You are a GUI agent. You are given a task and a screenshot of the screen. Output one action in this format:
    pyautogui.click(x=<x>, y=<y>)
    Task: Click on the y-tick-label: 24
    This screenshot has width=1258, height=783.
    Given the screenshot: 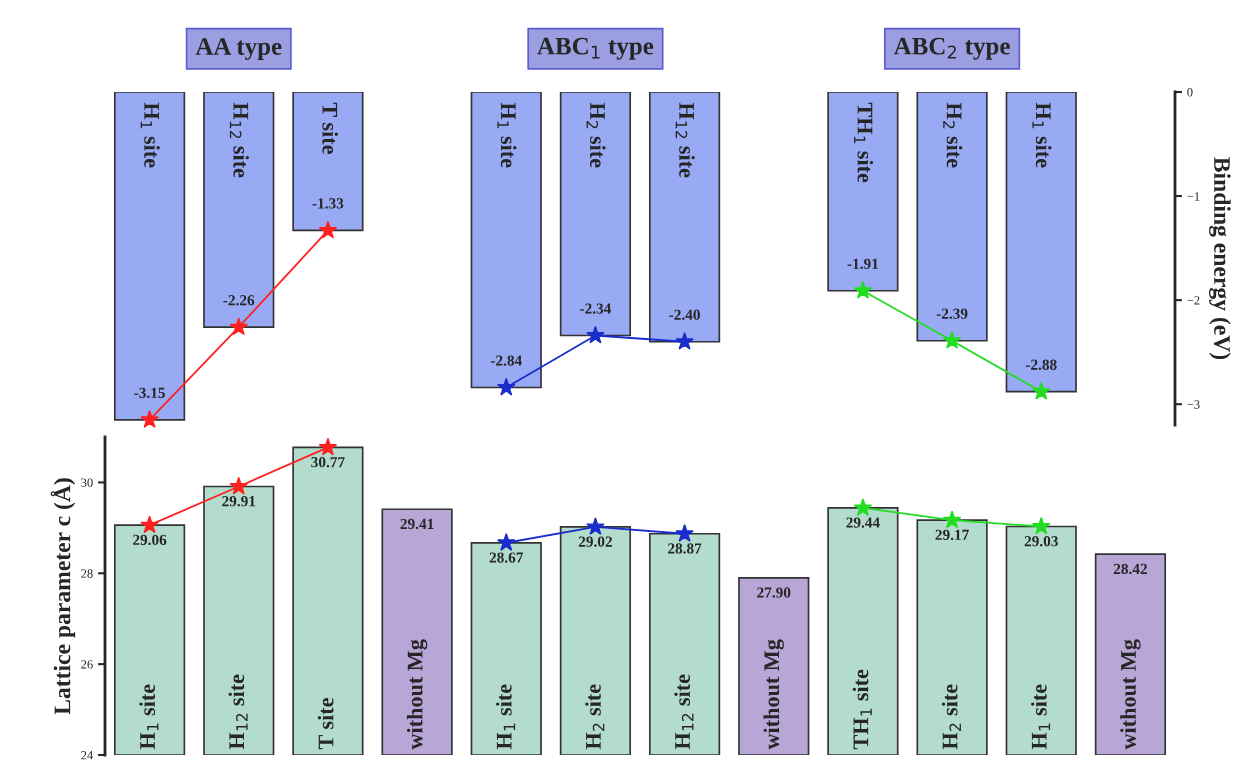 What is the action you would take?
    pyautogui.click(x=87, y=755)
    